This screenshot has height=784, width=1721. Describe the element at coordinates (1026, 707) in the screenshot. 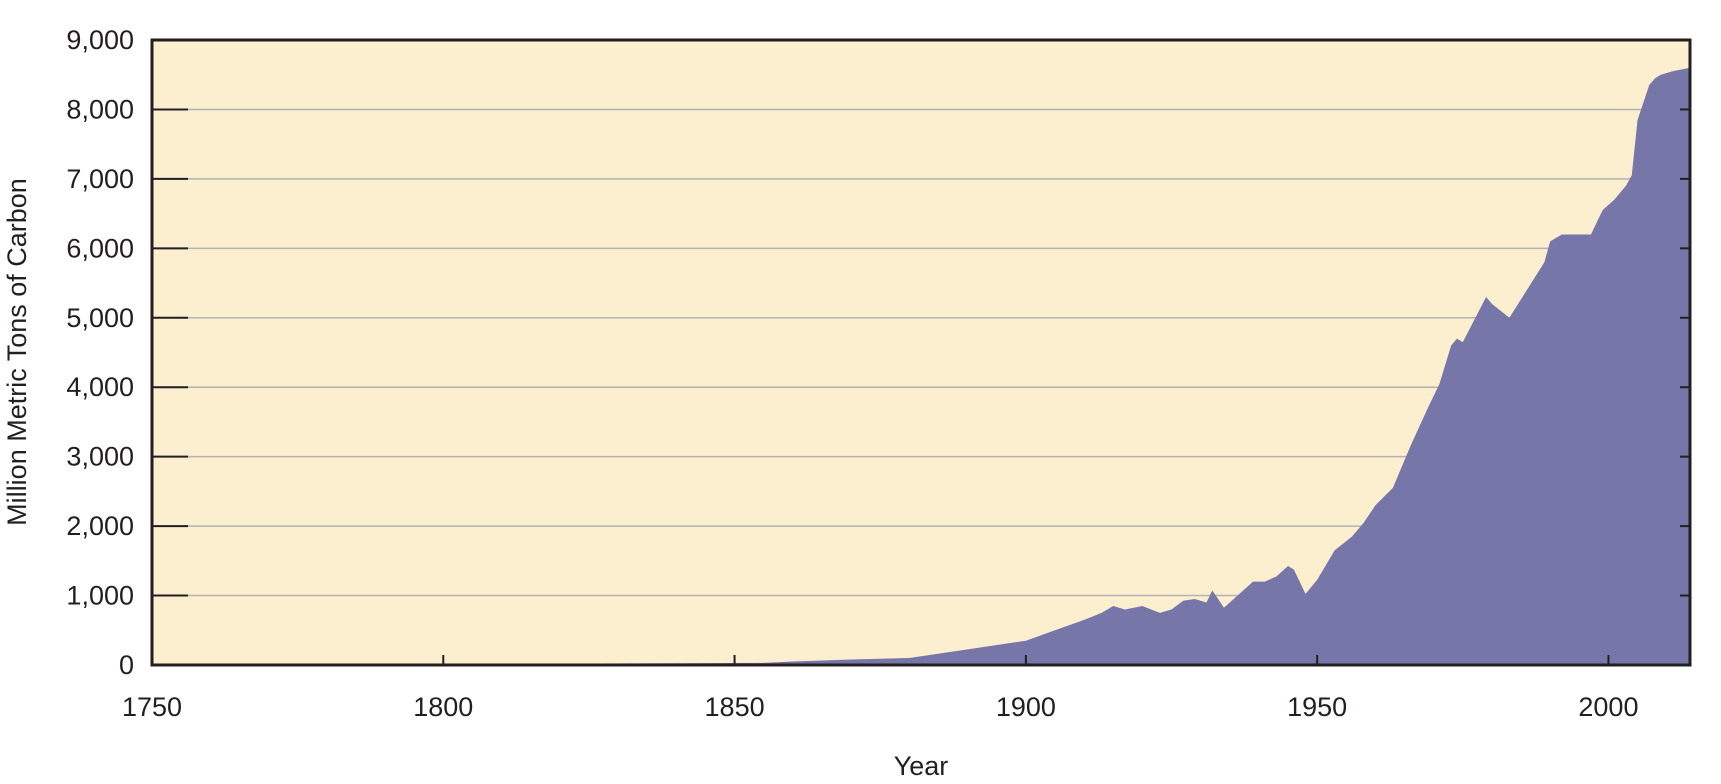

I see `x-tick-label: 1900` at that location.